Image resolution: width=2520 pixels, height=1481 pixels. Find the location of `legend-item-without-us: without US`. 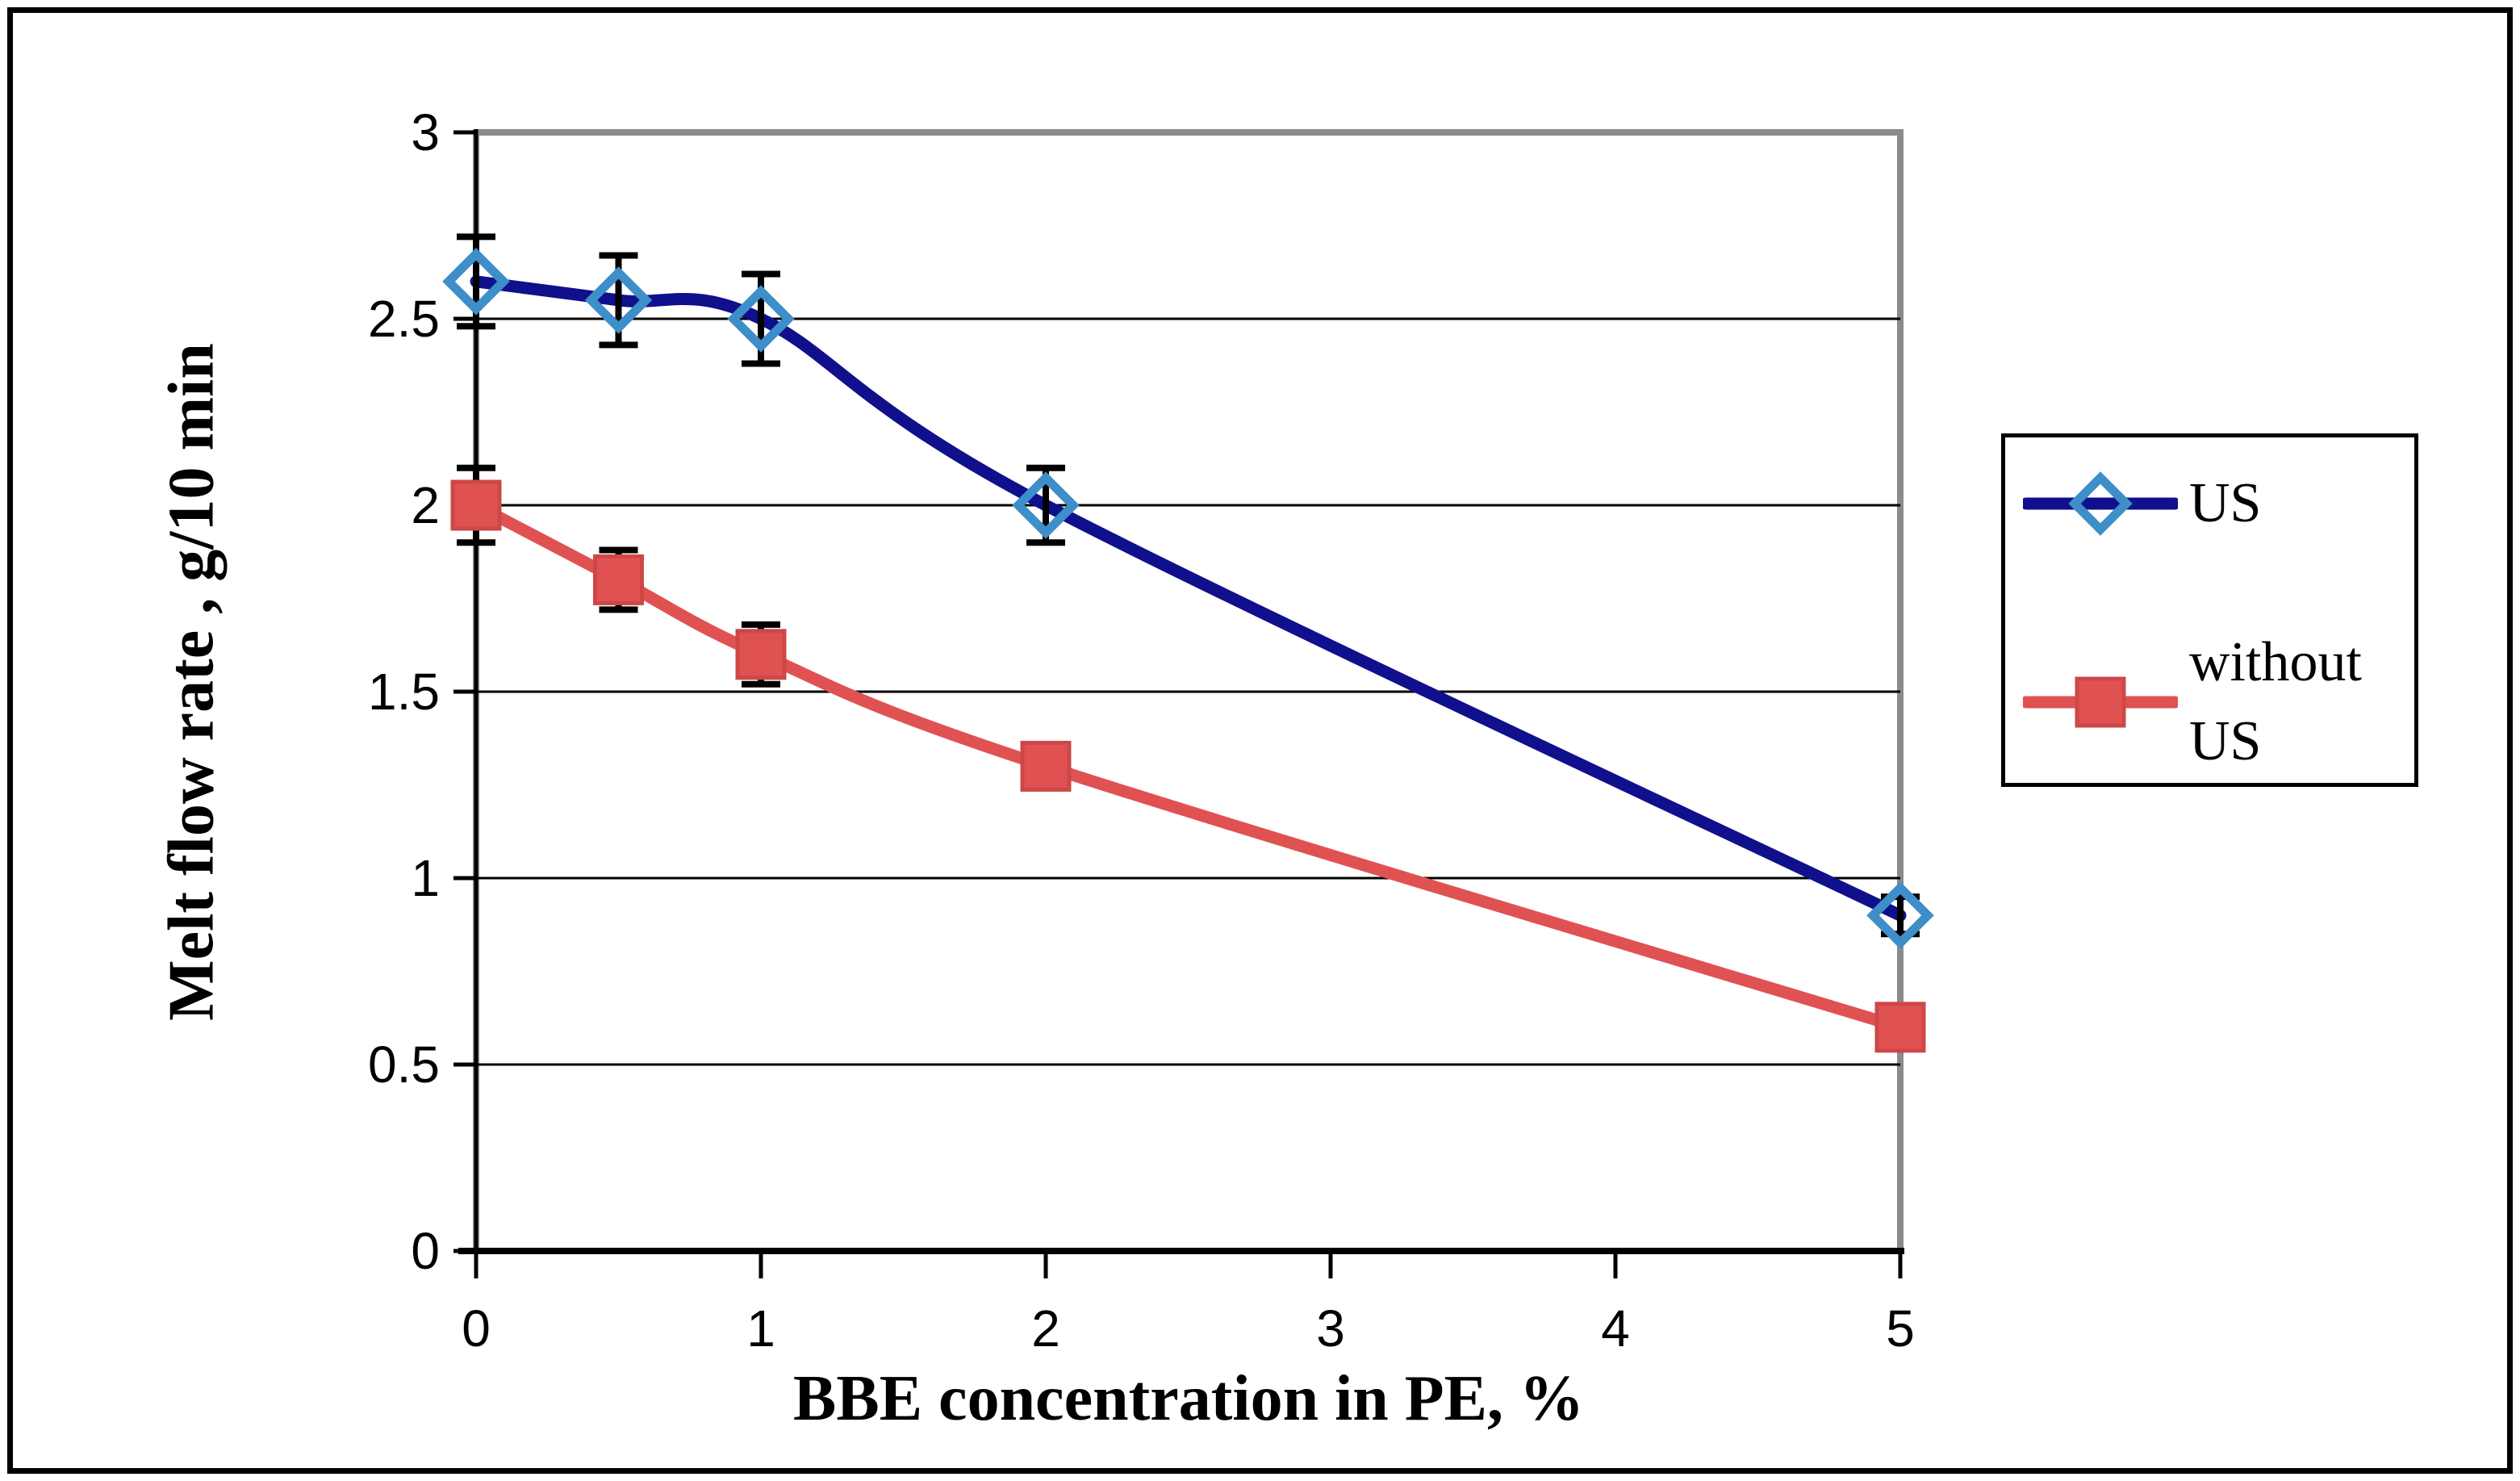

legend-item-without-us: without US is located at coordinates (2218, 702).